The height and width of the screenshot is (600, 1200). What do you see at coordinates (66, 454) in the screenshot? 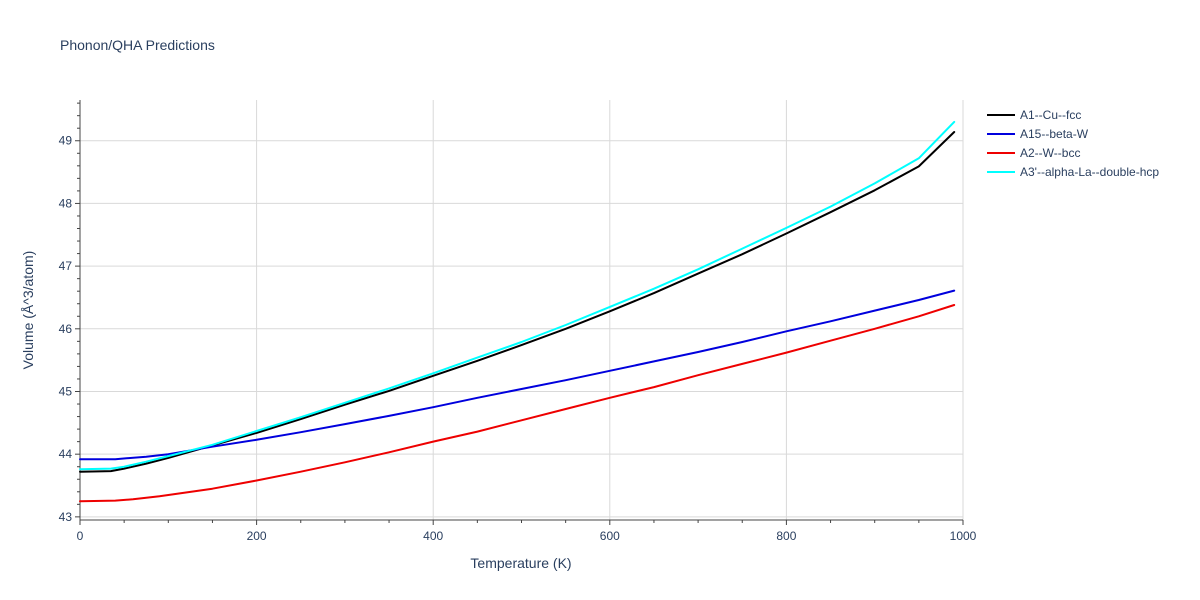
I see `y-tick-label: 44` at bounding box center [66, 454].